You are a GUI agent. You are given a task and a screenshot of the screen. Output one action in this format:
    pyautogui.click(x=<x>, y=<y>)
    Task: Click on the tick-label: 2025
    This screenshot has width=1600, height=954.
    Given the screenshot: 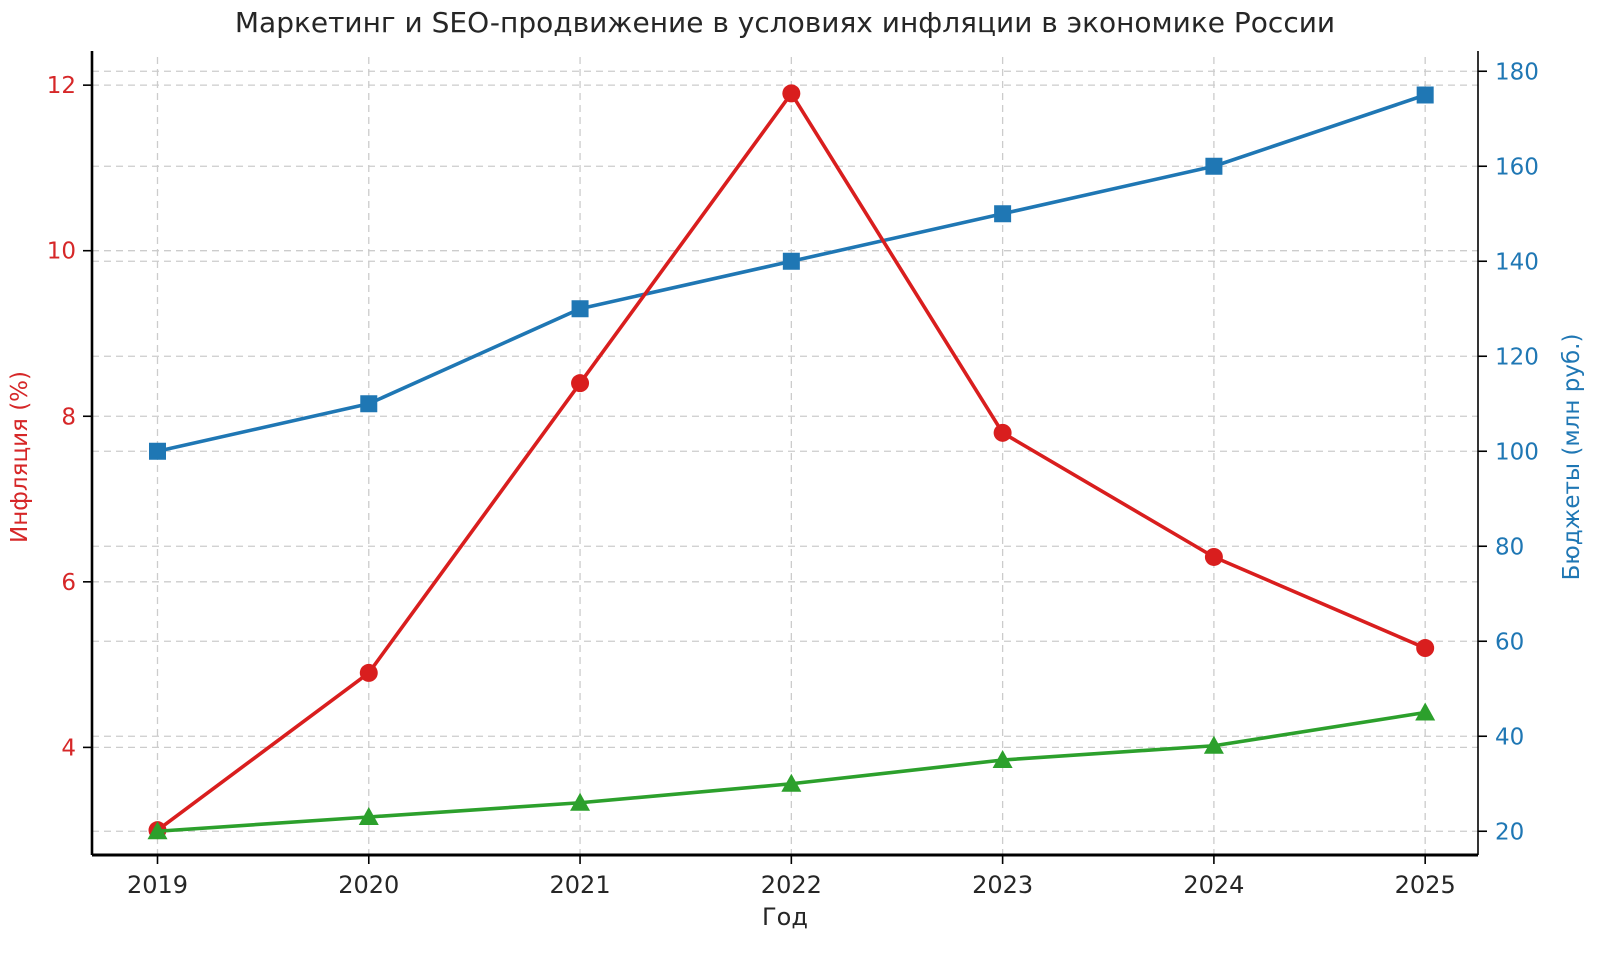 What is the action you would take?
    pyautogui.click(x=1425, y=885)
    